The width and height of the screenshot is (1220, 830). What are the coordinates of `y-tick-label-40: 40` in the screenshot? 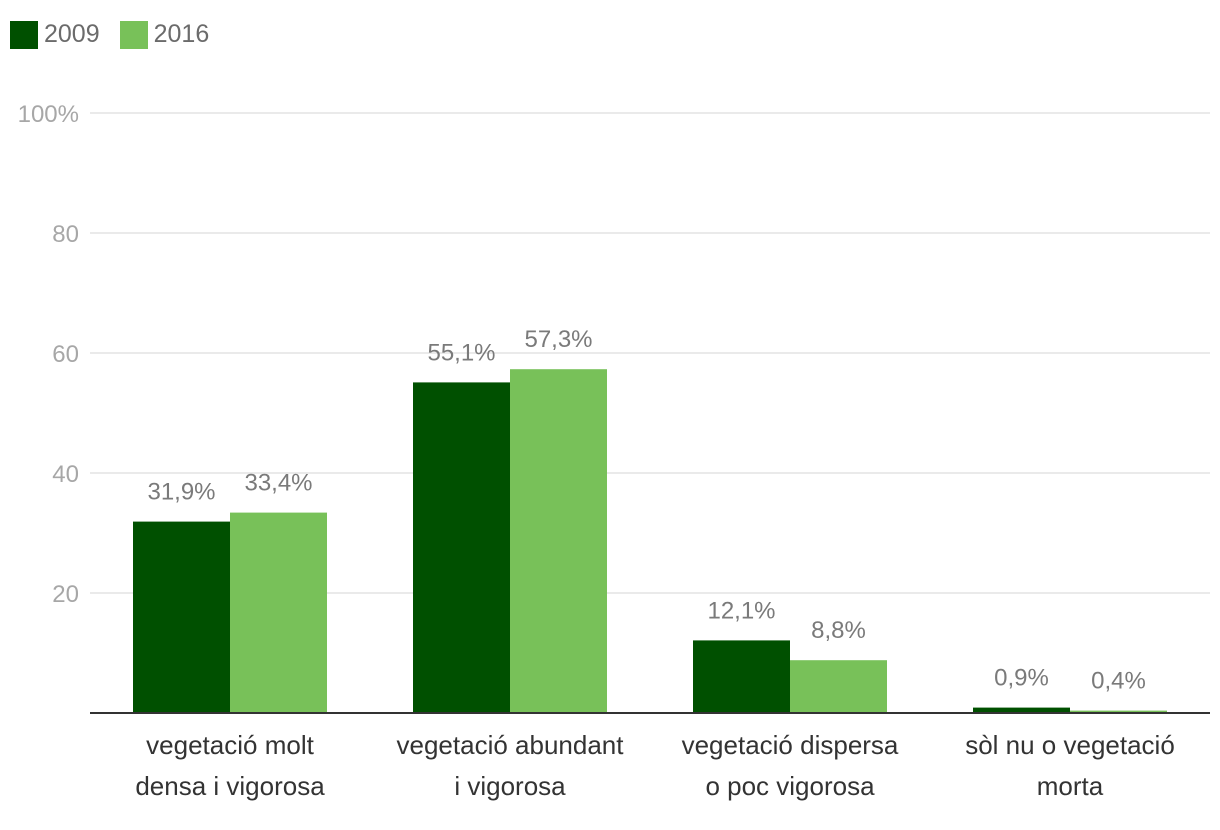 It's located at (65, 474).